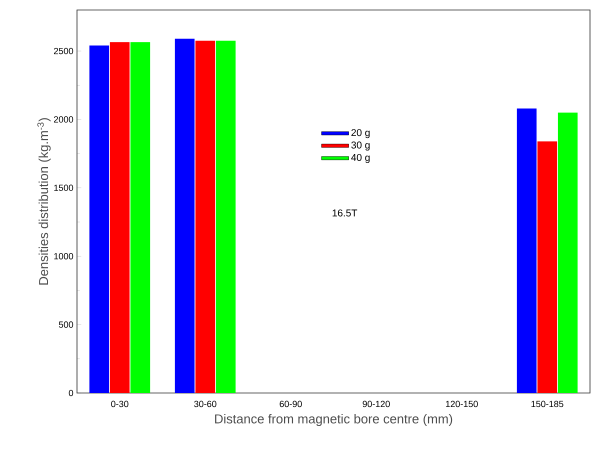 Image resolution: width=592 pixels, height=450 pixels. I want to click on y-tick-label: 1500, so click(64, 187).